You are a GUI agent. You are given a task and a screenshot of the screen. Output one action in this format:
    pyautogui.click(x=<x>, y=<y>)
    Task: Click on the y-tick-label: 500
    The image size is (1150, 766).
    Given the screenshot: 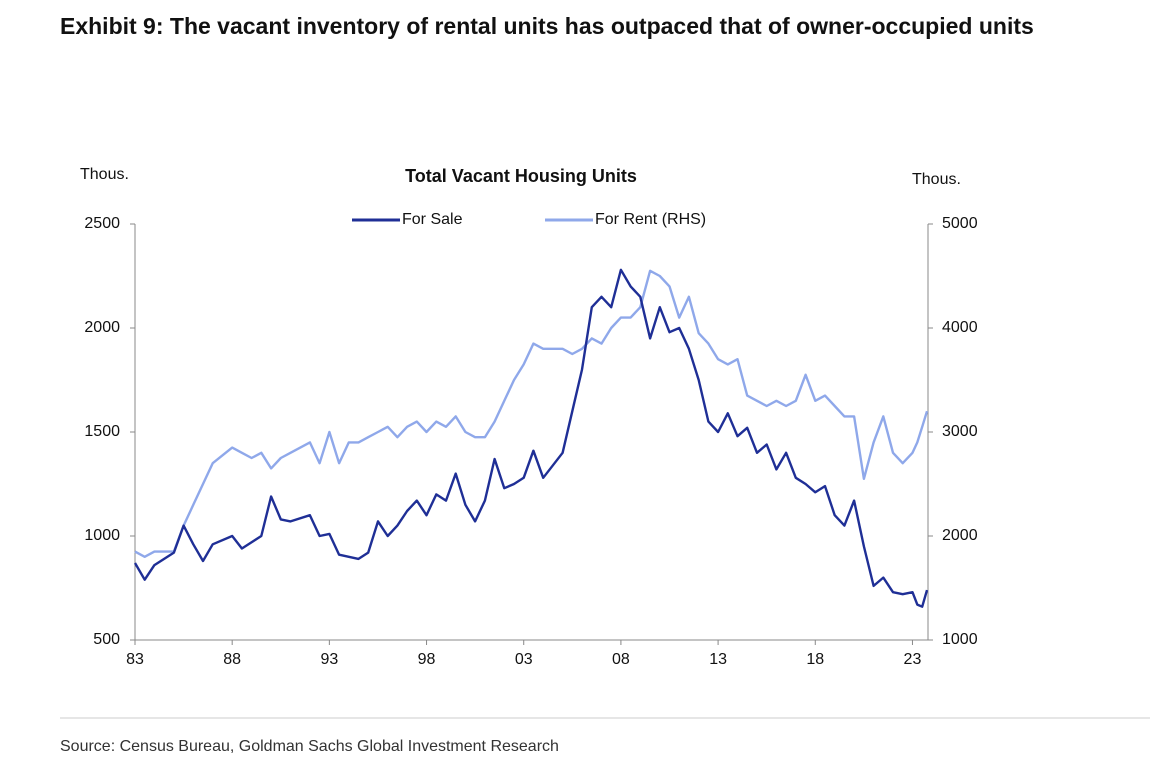 What is the action you would take?
    pyautogui.click(x=106, y=639)
    